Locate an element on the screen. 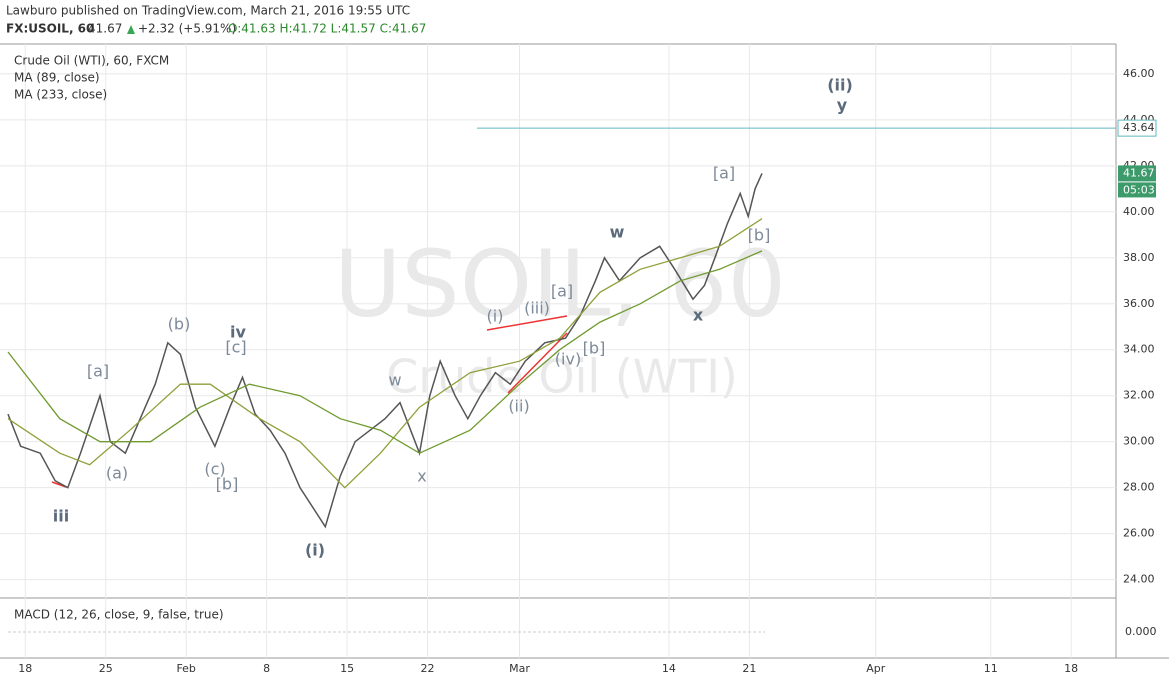 This screenshot has height=685, width=1169. watermark-sub: Crude Oil (WTI) is located at coordinates (562, 377).